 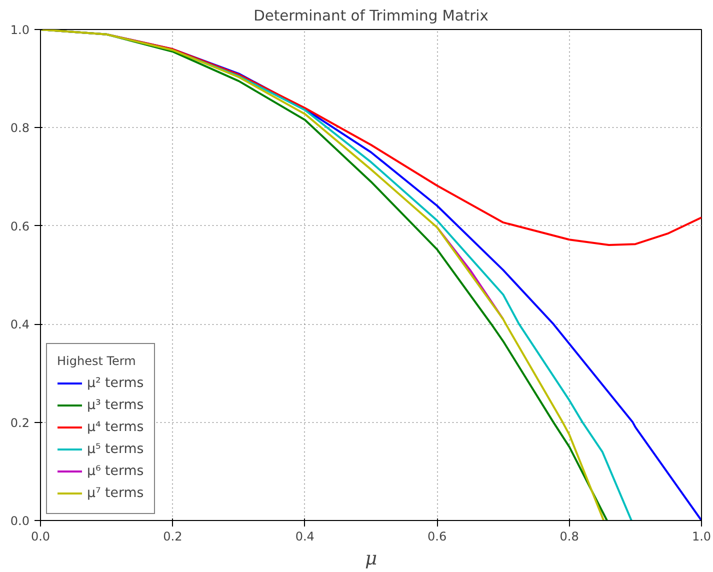 I want to click on legend-label: μ⁵ terms, so click(x=115, y=449).